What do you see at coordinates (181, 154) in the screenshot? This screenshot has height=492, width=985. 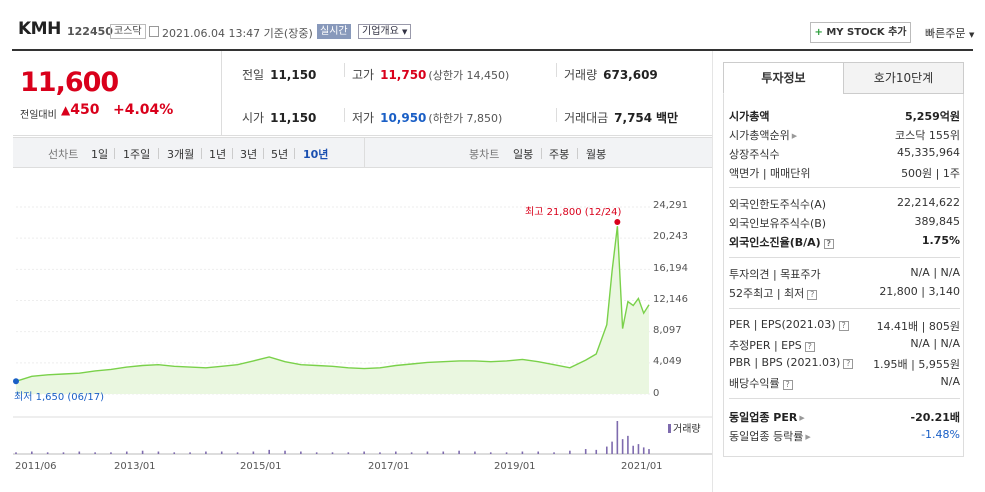 I see `period-3m: 3개월` at bounding box center [181, 154].